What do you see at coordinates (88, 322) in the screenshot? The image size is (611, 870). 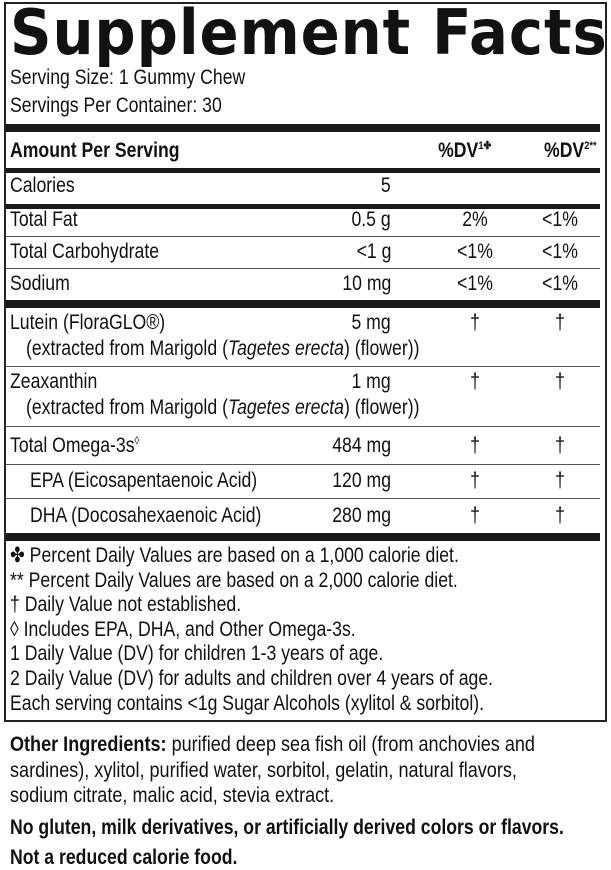 I see `nutrient-name: Lutein (FloraGLO®)` at bounding box center [88, 322].